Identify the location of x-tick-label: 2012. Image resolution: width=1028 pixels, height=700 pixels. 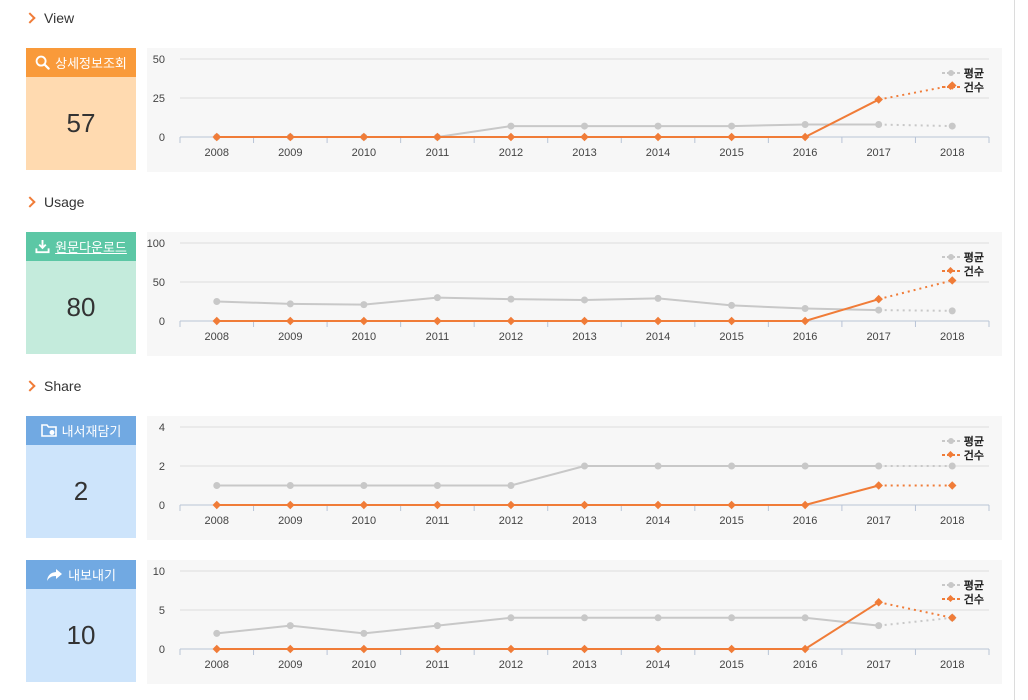
(511, 153).